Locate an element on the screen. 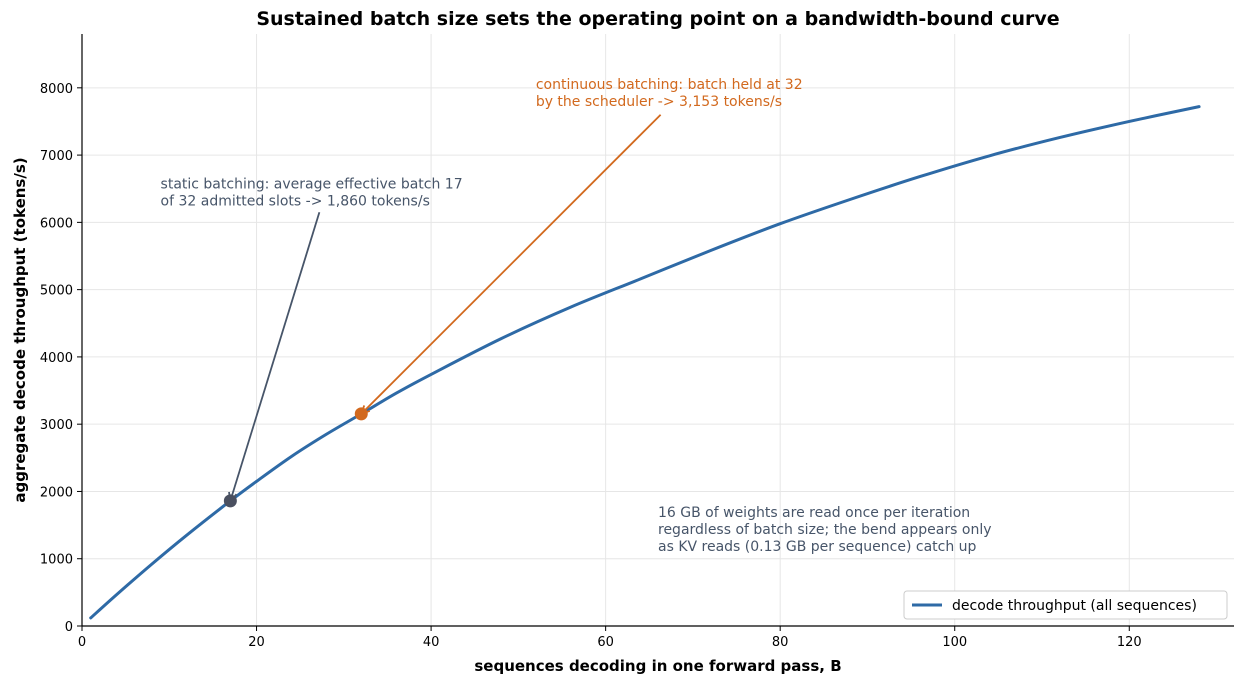  legend: decode throughput (all sequences) is located at coordinates (1065, 605).